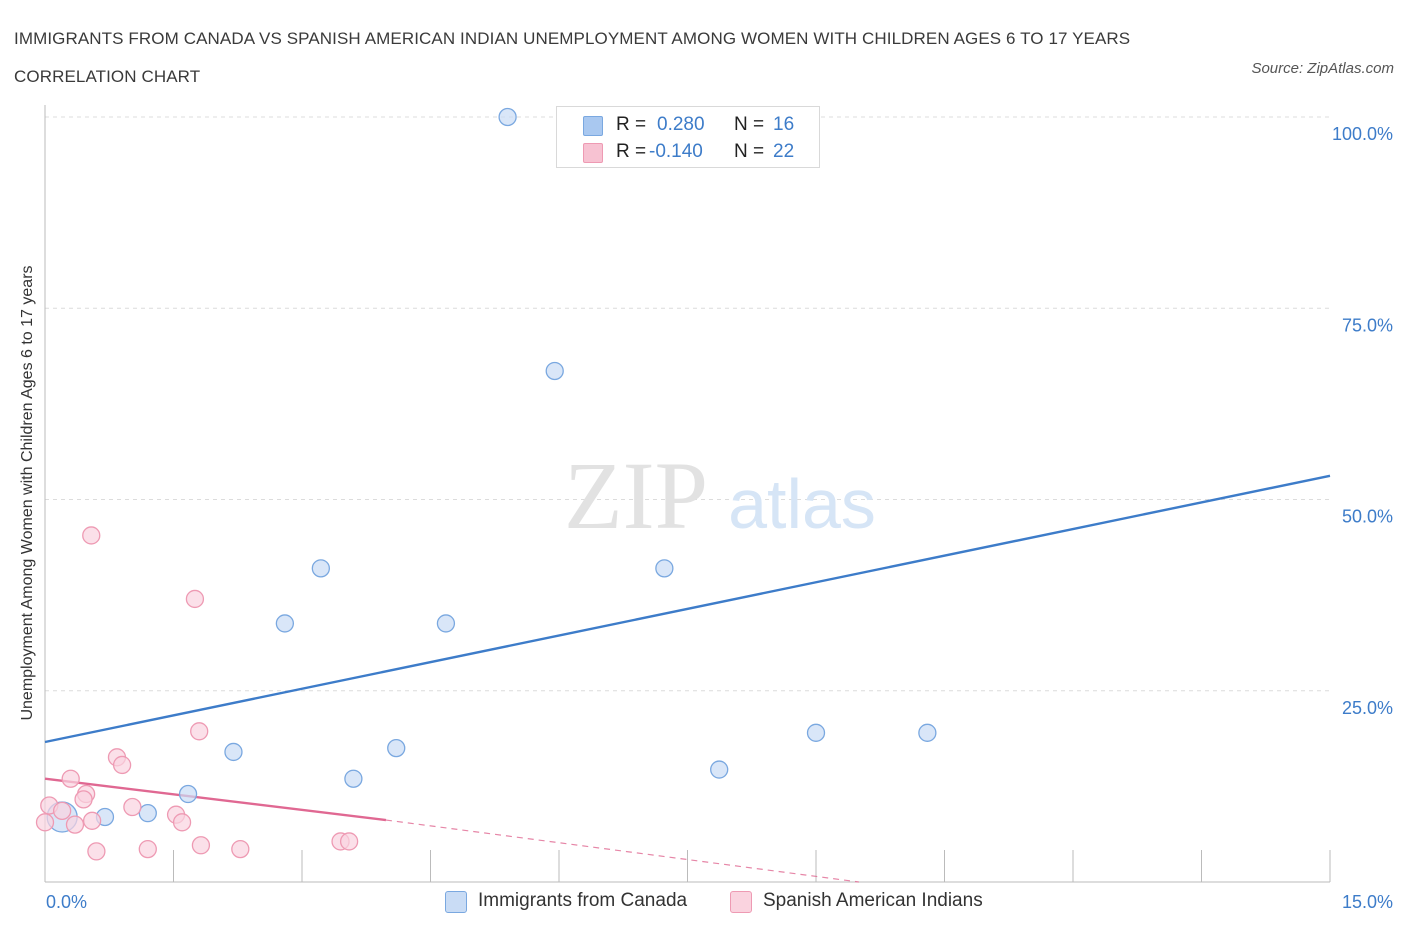 Image resolution: width=1406 pixels, height=930 pixels. Describe the element at coordinates (1367, 708) in the screenshot. I see `y-tick-label: 25.0%` at that location.